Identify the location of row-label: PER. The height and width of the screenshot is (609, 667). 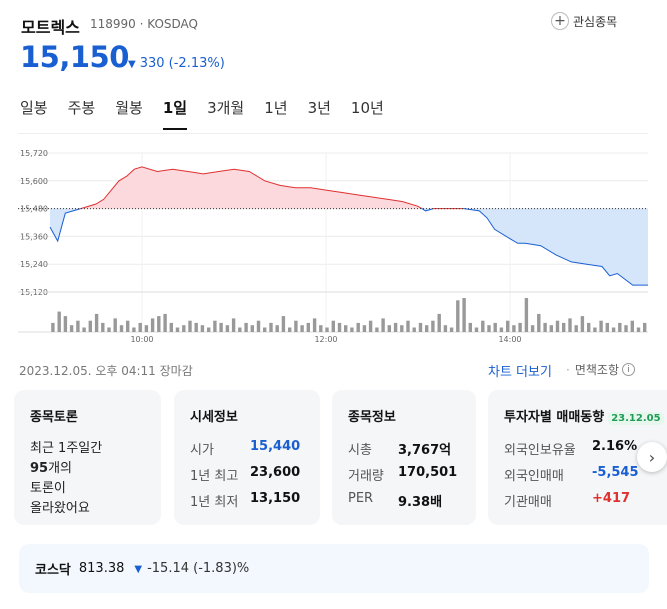
(361, 498).